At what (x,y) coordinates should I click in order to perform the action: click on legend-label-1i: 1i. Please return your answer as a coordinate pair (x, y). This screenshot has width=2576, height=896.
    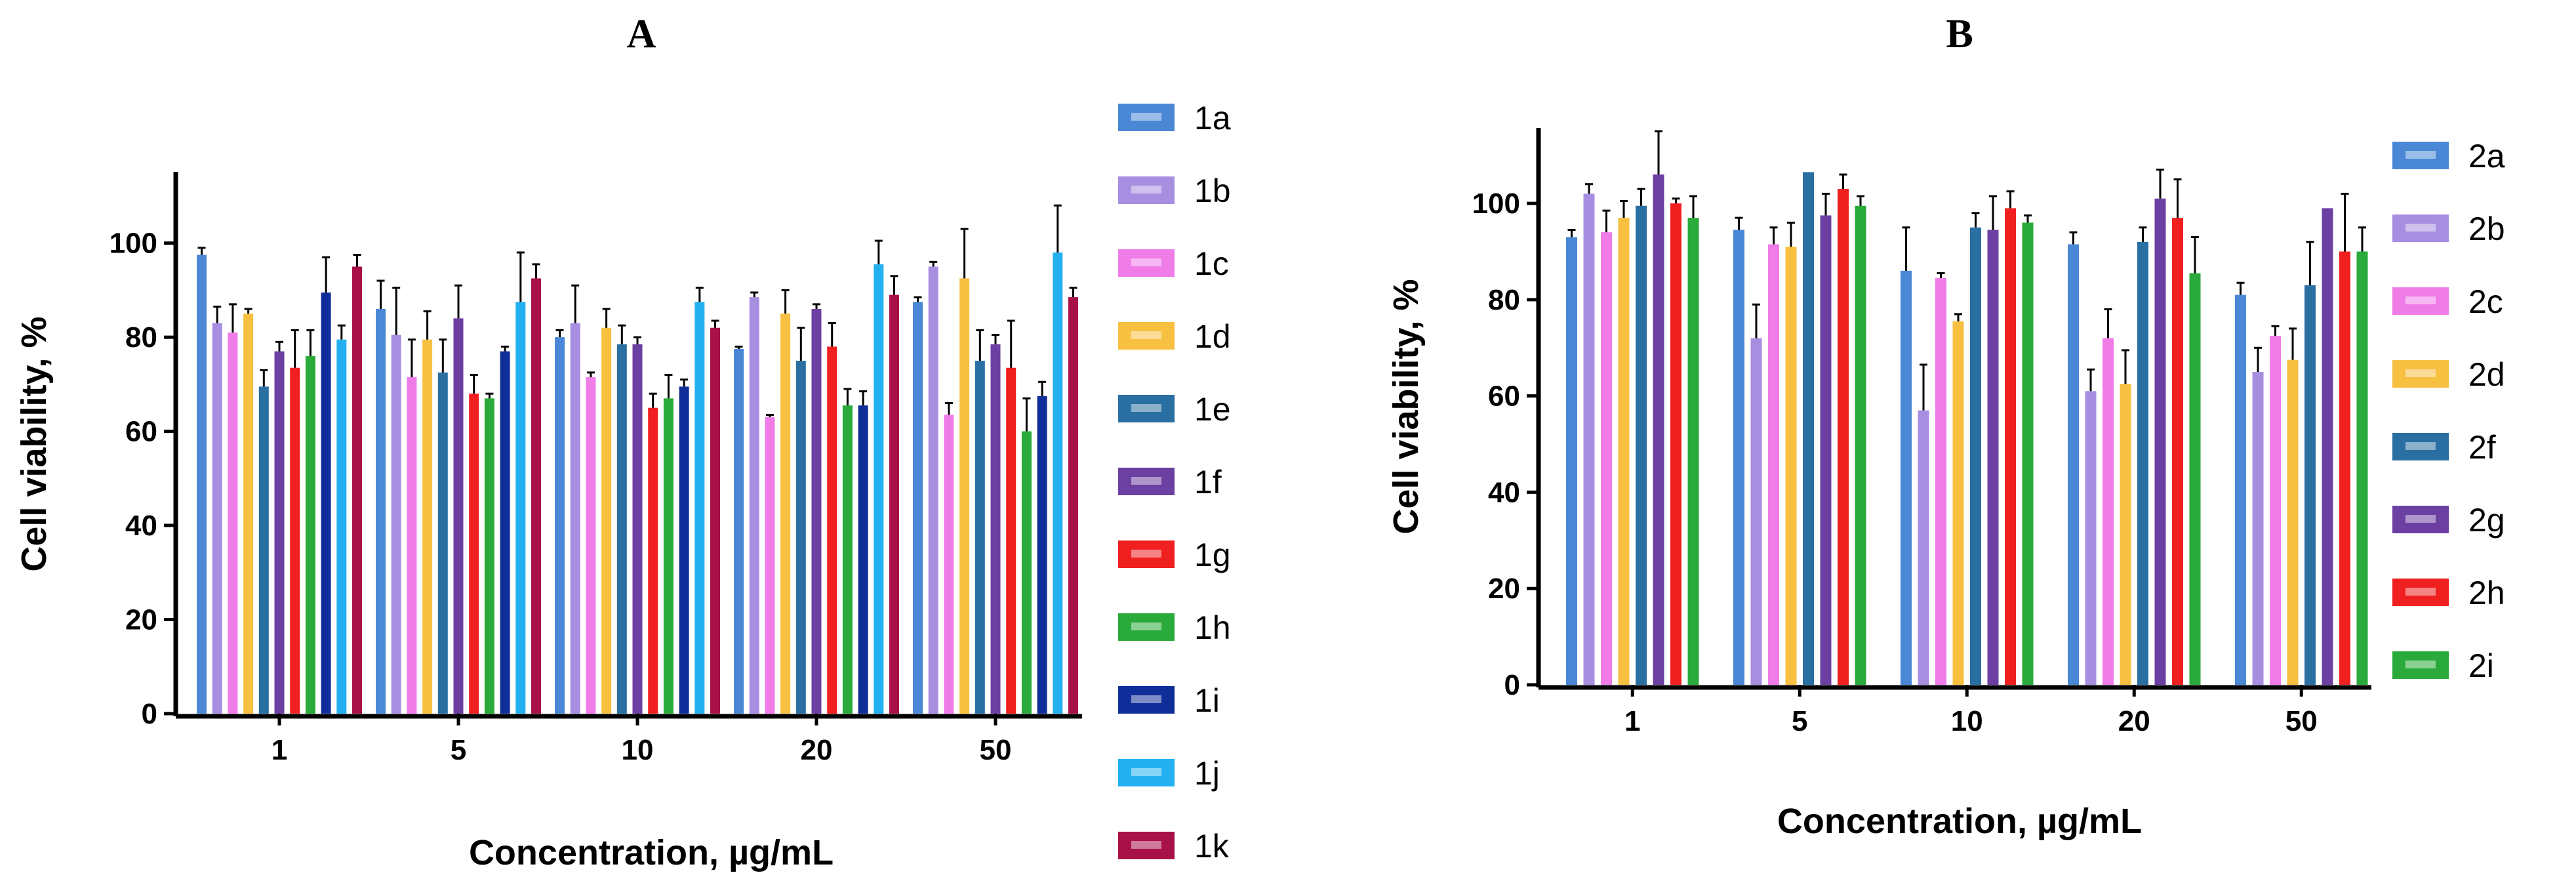
    Looking at the image, I should click on (1207, 700).